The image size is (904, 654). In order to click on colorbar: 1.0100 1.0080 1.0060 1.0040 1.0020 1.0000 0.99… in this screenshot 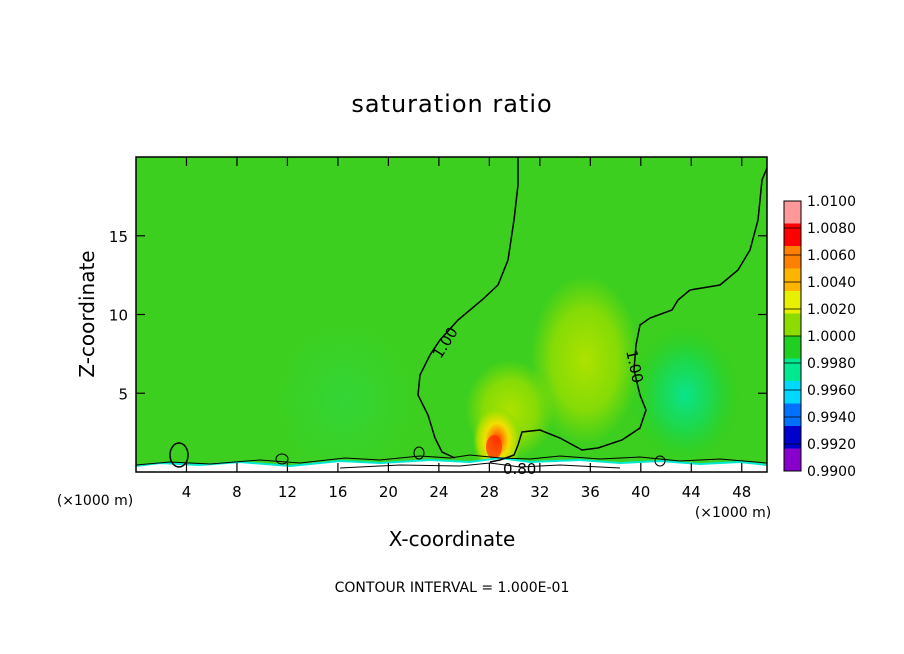, I will do `click(819, 337)`.